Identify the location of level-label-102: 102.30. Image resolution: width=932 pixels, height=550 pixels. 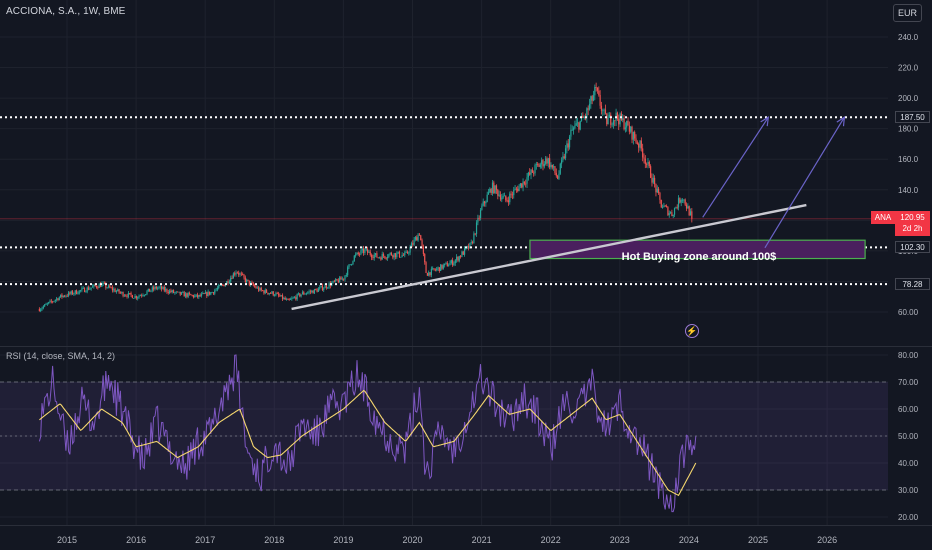
(912, 247).